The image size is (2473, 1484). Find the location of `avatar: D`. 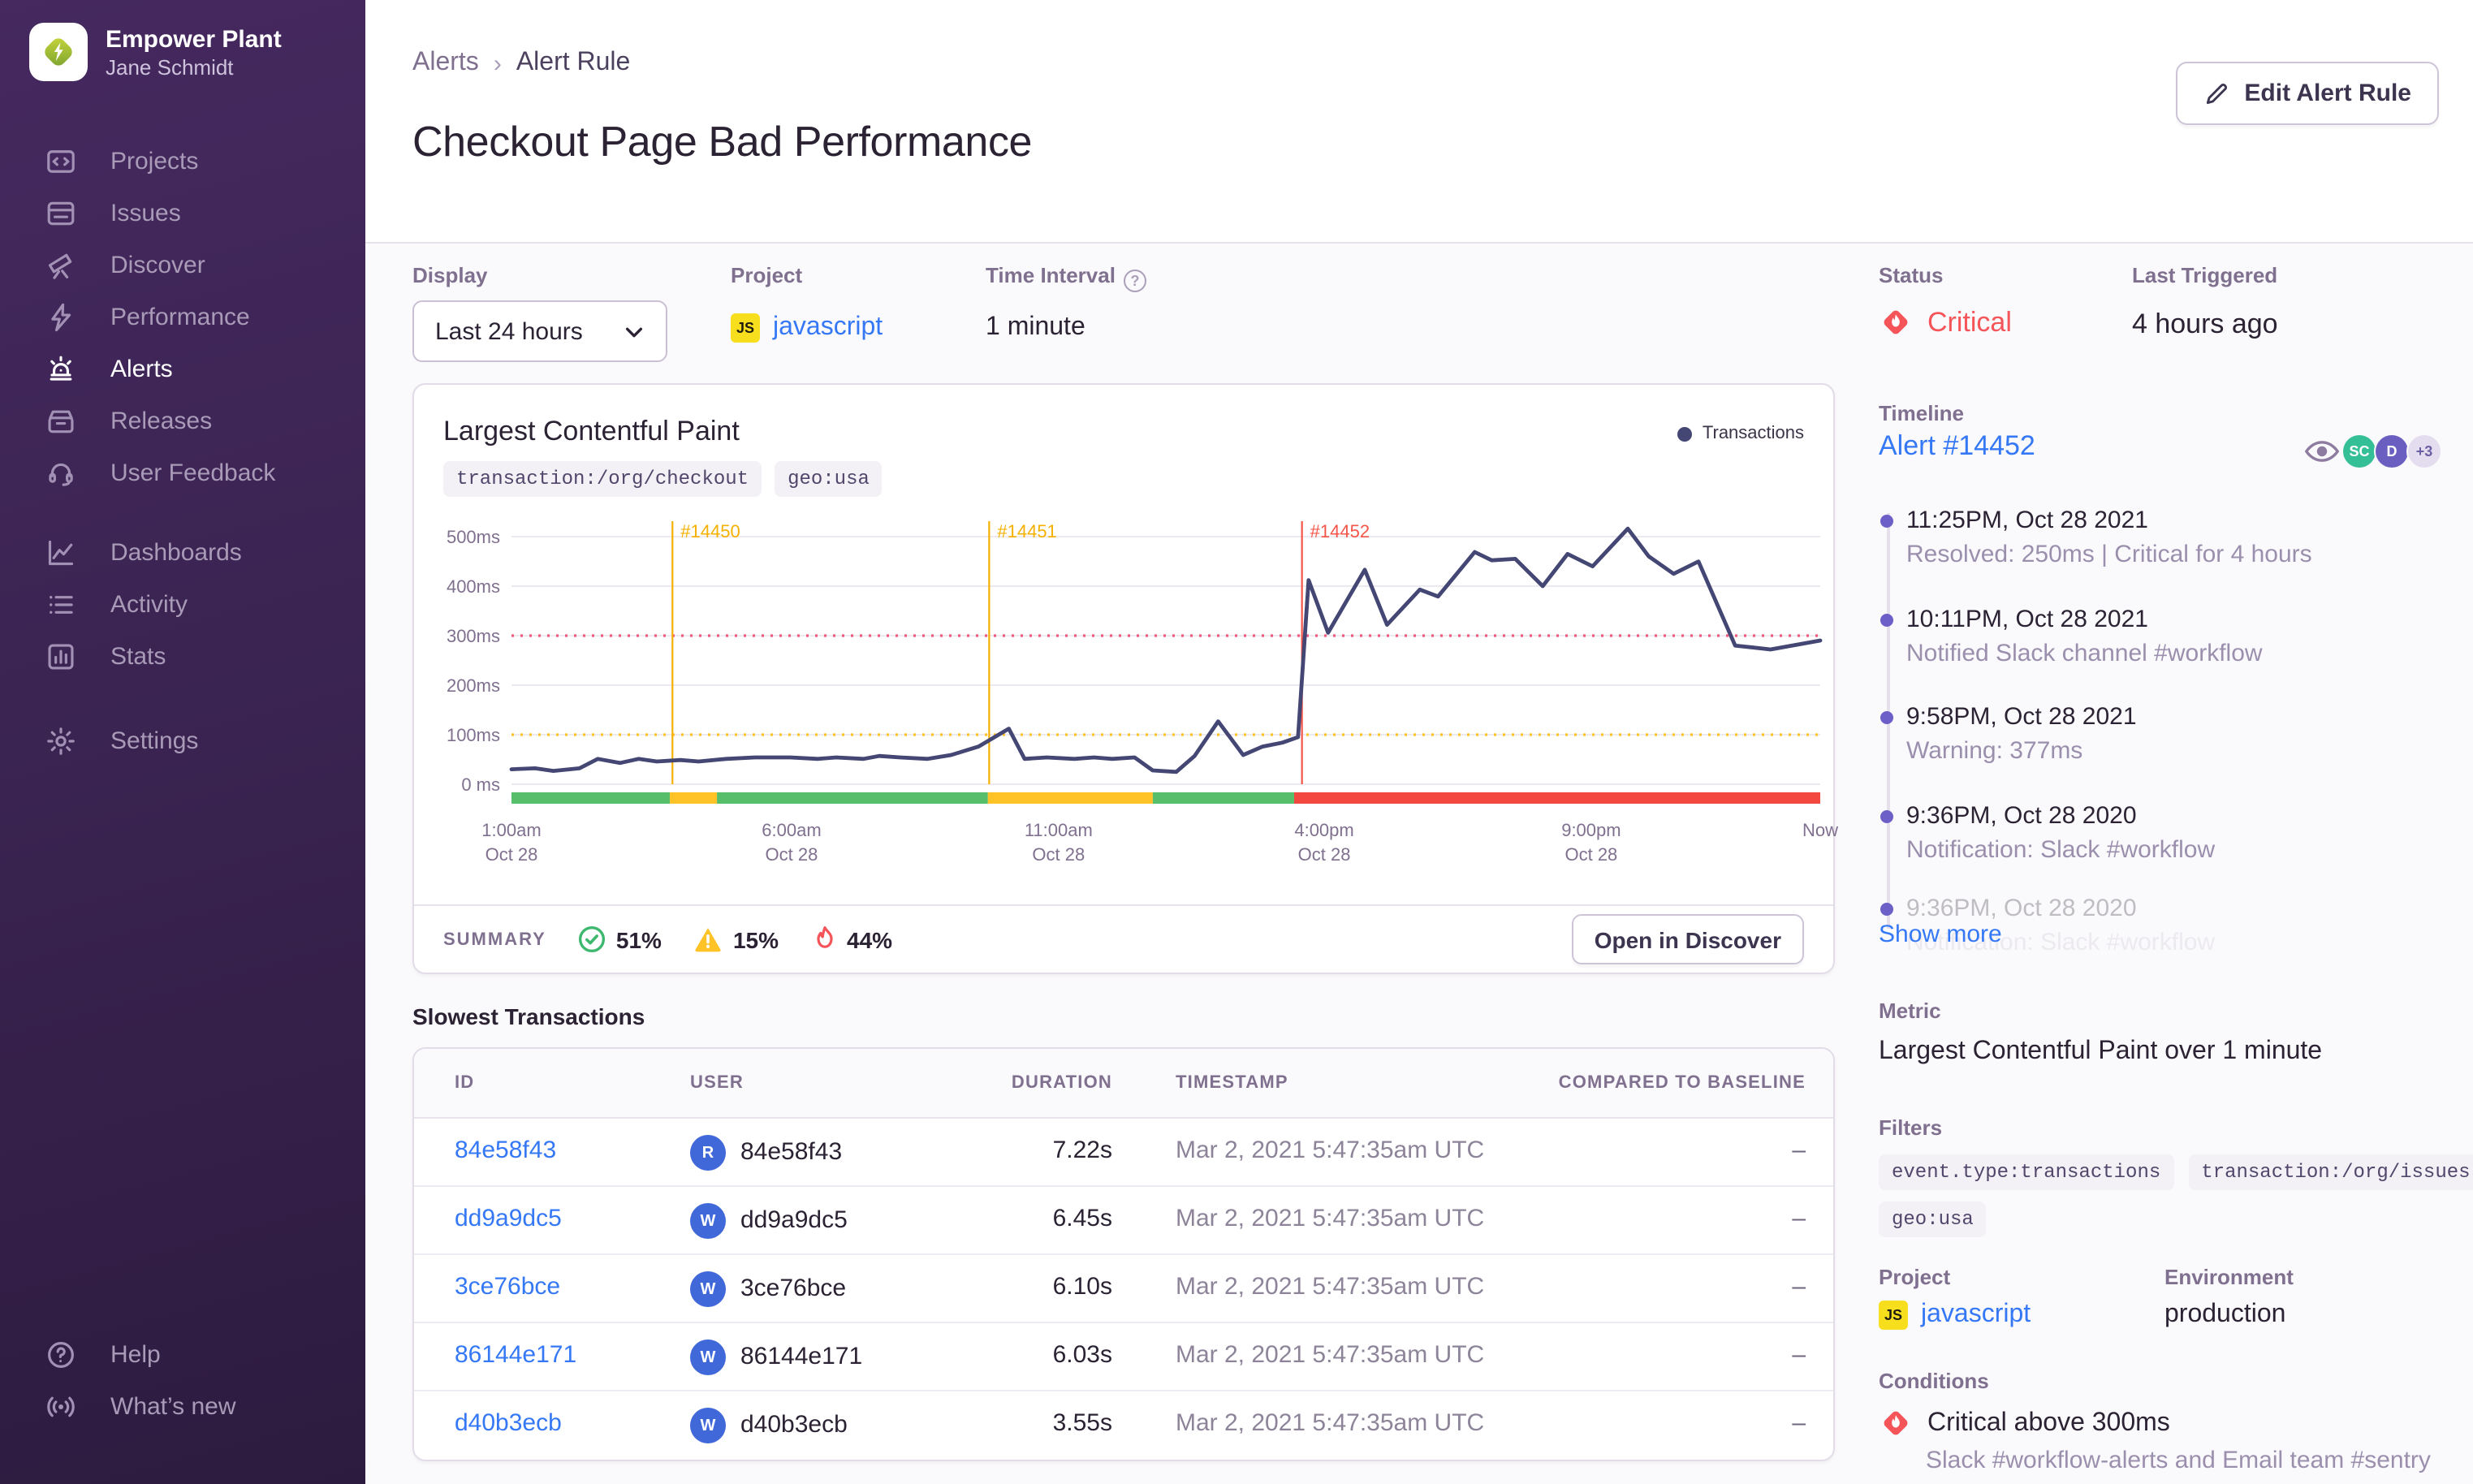

avatar: D is located at coordinates (2392, 451).